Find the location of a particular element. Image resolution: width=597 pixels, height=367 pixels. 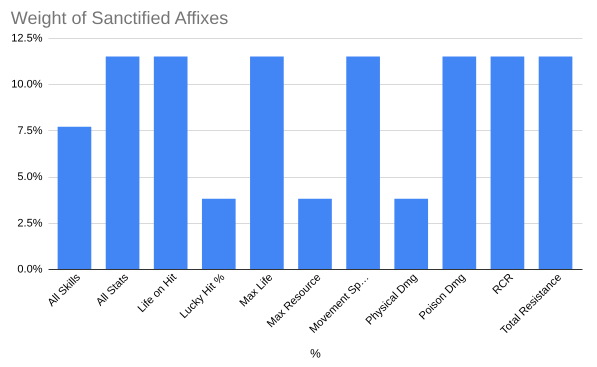

y-tick-label: 7.5% is located at coordinates (30, 130).